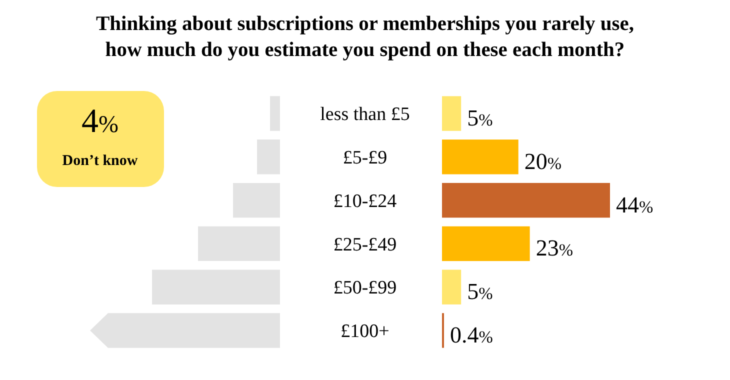 The width and height of the screenshot is (730, 380). Describe the element at coordinates (554, 248) in the screenshot. I see `data-label: 23%` at that location.